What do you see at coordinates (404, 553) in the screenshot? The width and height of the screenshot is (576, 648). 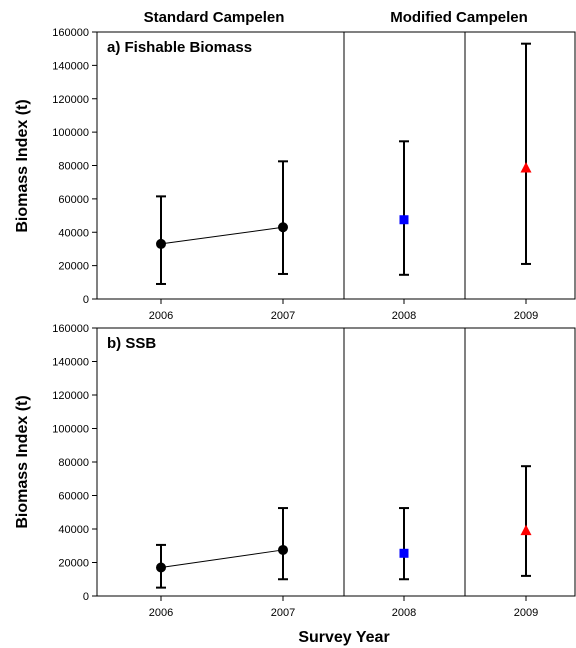 I see `point-b-2008` at bounding box center [404, 553].